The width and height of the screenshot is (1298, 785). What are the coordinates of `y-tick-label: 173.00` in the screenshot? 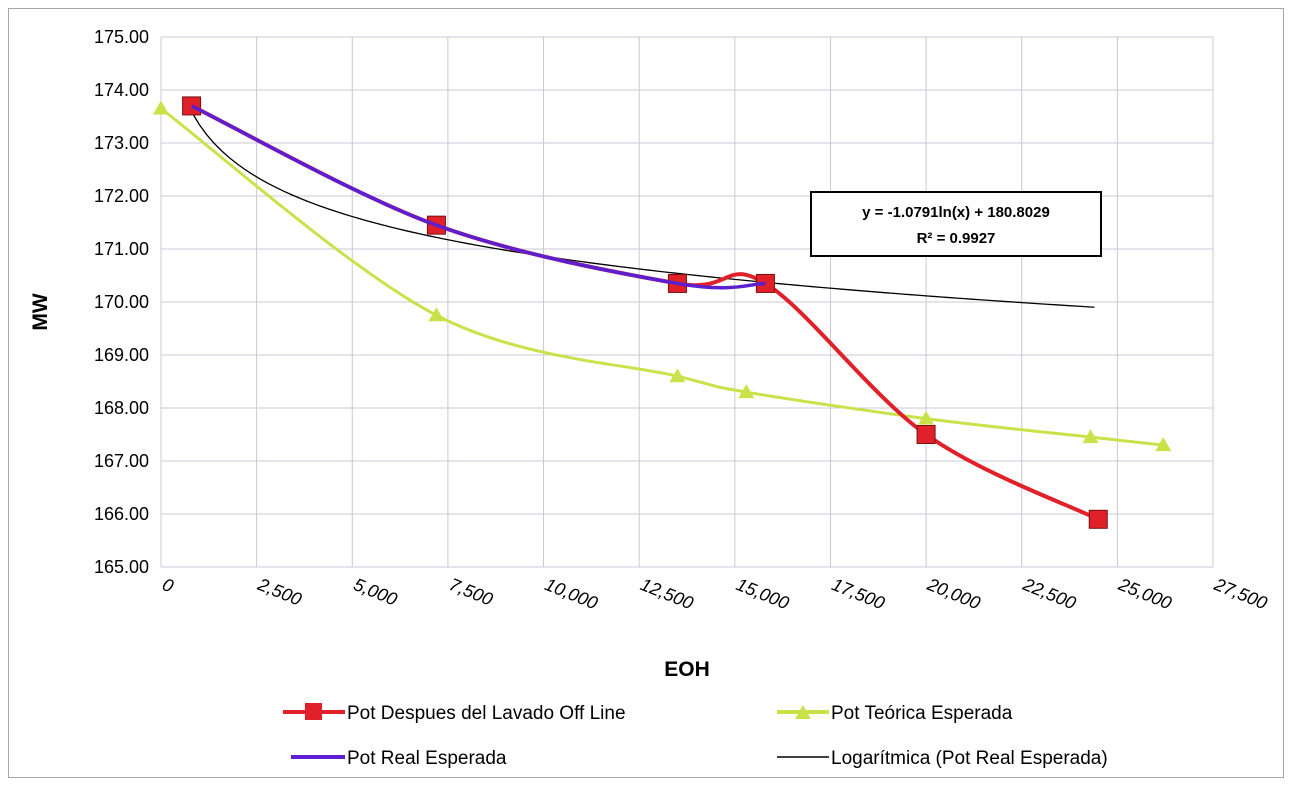 It's located at (121, 143).